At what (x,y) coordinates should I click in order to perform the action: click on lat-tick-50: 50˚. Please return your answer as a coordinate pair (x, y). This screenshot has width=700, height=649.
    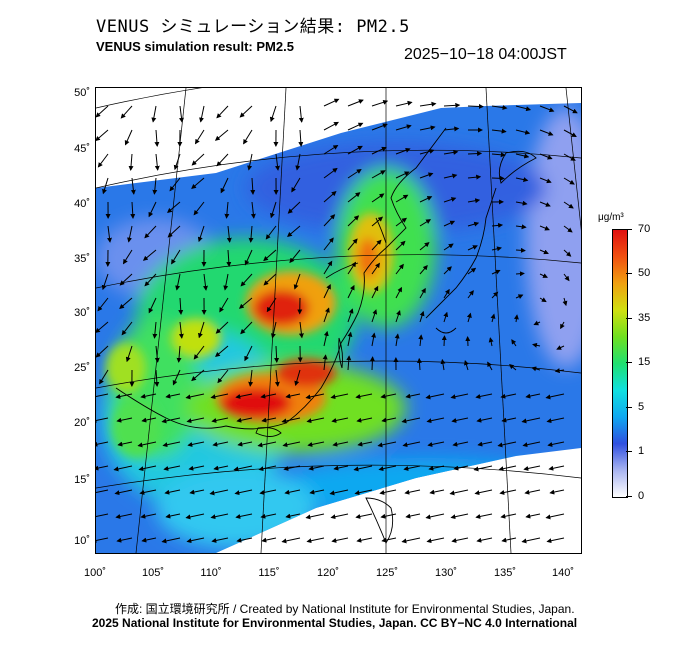
    Looking at the image, I should click on (82, 93).